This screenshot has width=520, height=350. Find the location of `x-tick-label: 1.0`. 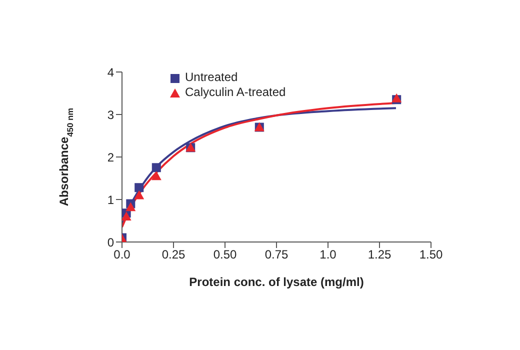

x-tick-label: 1.0 is located at coordinates (328, 255).